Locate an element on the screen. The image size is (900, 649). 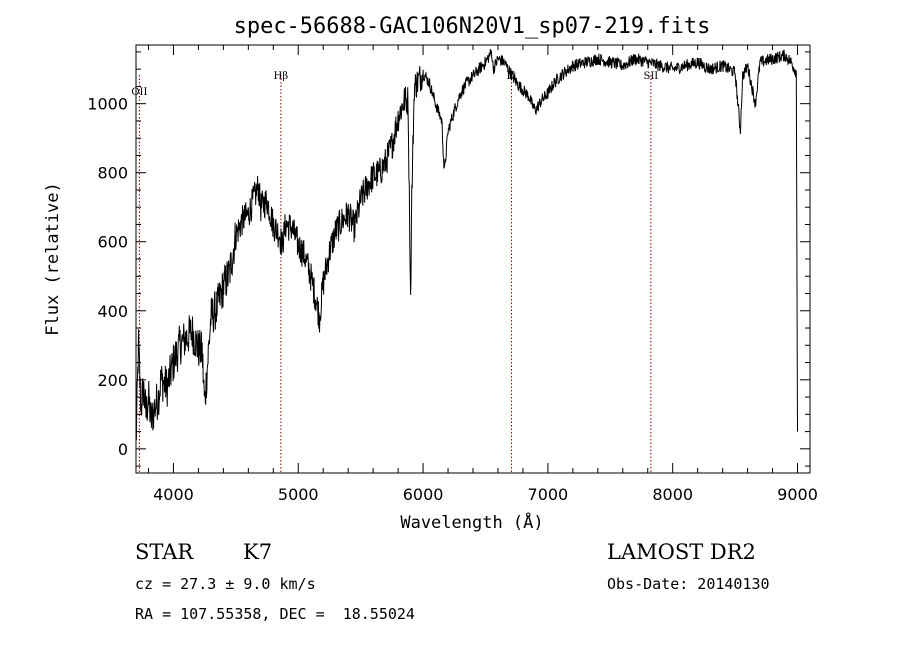
y-tick-label: 0 is located at coordinates (123, 449).